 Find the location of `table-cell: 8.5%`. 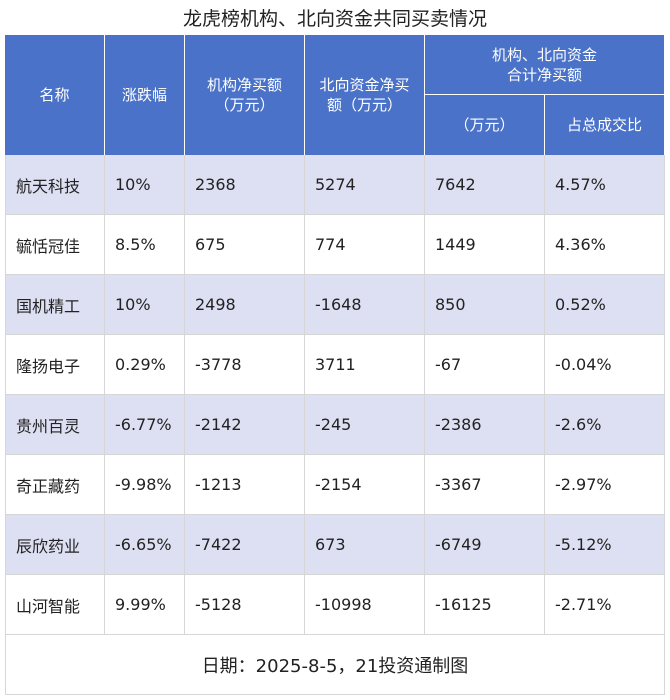

table-cell: 8.5% is located at coordinates (145, 245).